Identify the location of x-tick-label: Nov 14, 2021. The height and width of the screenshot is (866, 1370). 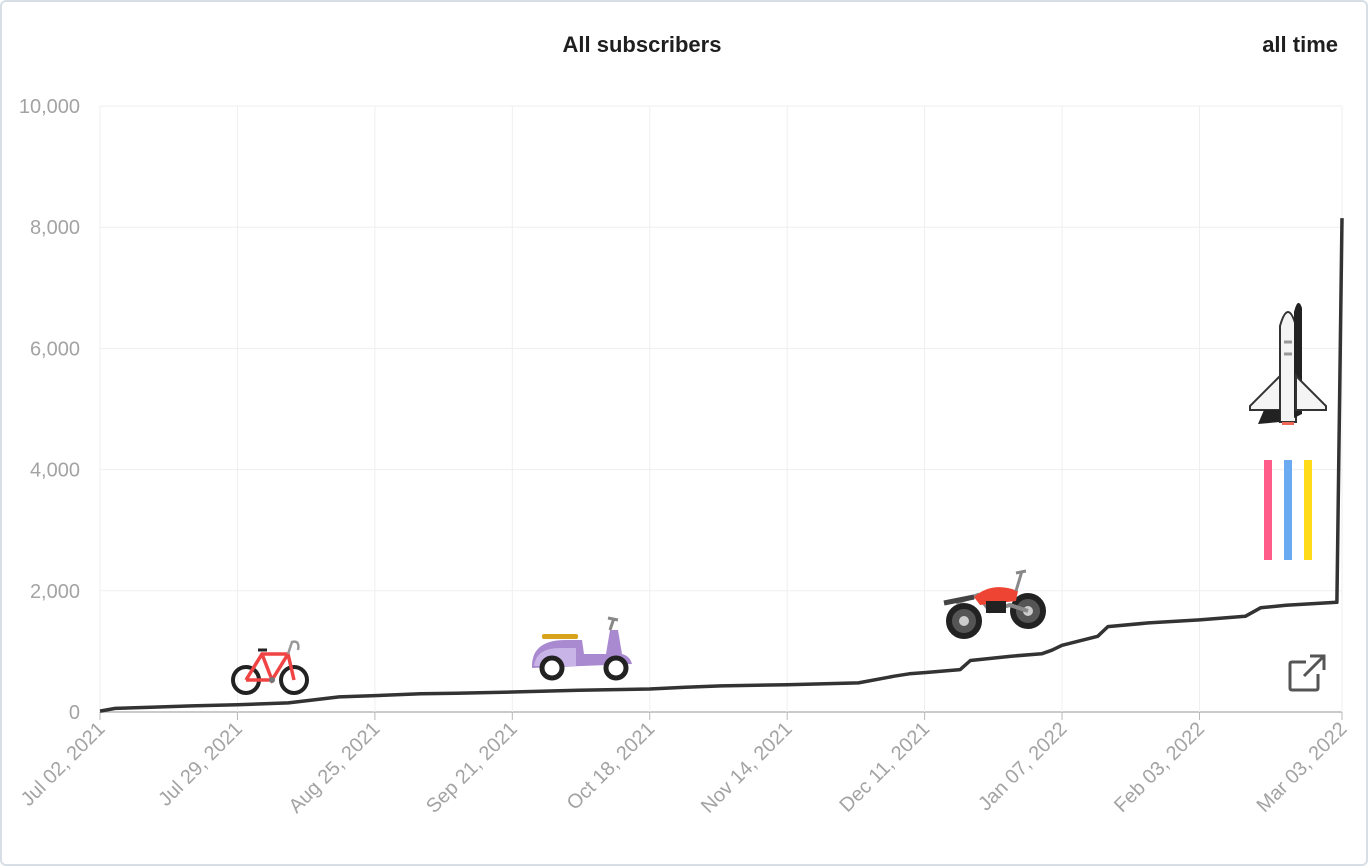
(747, 768).